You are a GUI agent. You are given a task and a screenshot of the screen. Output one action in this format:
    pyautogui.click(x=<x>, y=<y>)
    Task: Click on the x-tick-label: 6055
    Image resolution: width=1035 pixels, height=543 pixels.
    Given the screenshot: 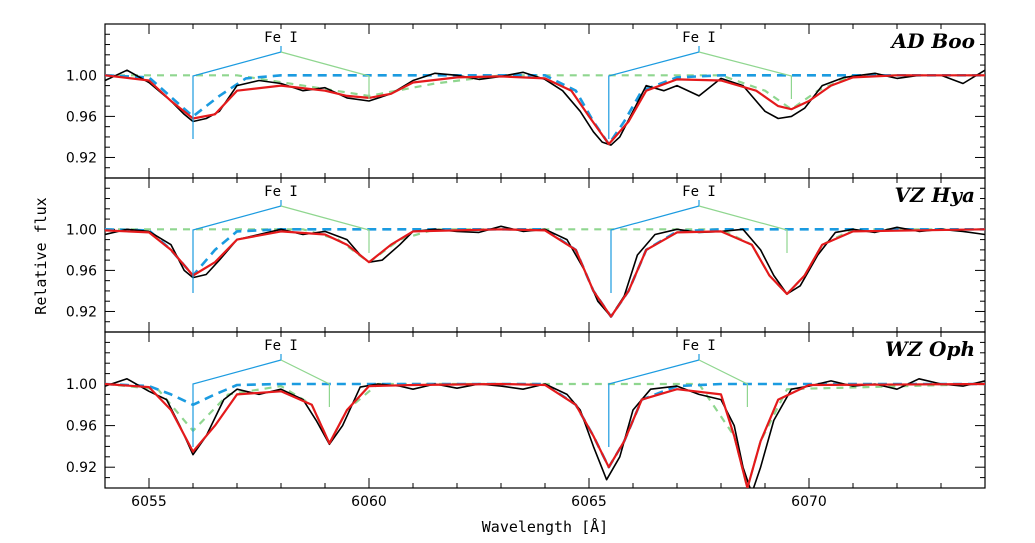 What is the action you would take?
    pyautogui.click(x=149, y=502)
    